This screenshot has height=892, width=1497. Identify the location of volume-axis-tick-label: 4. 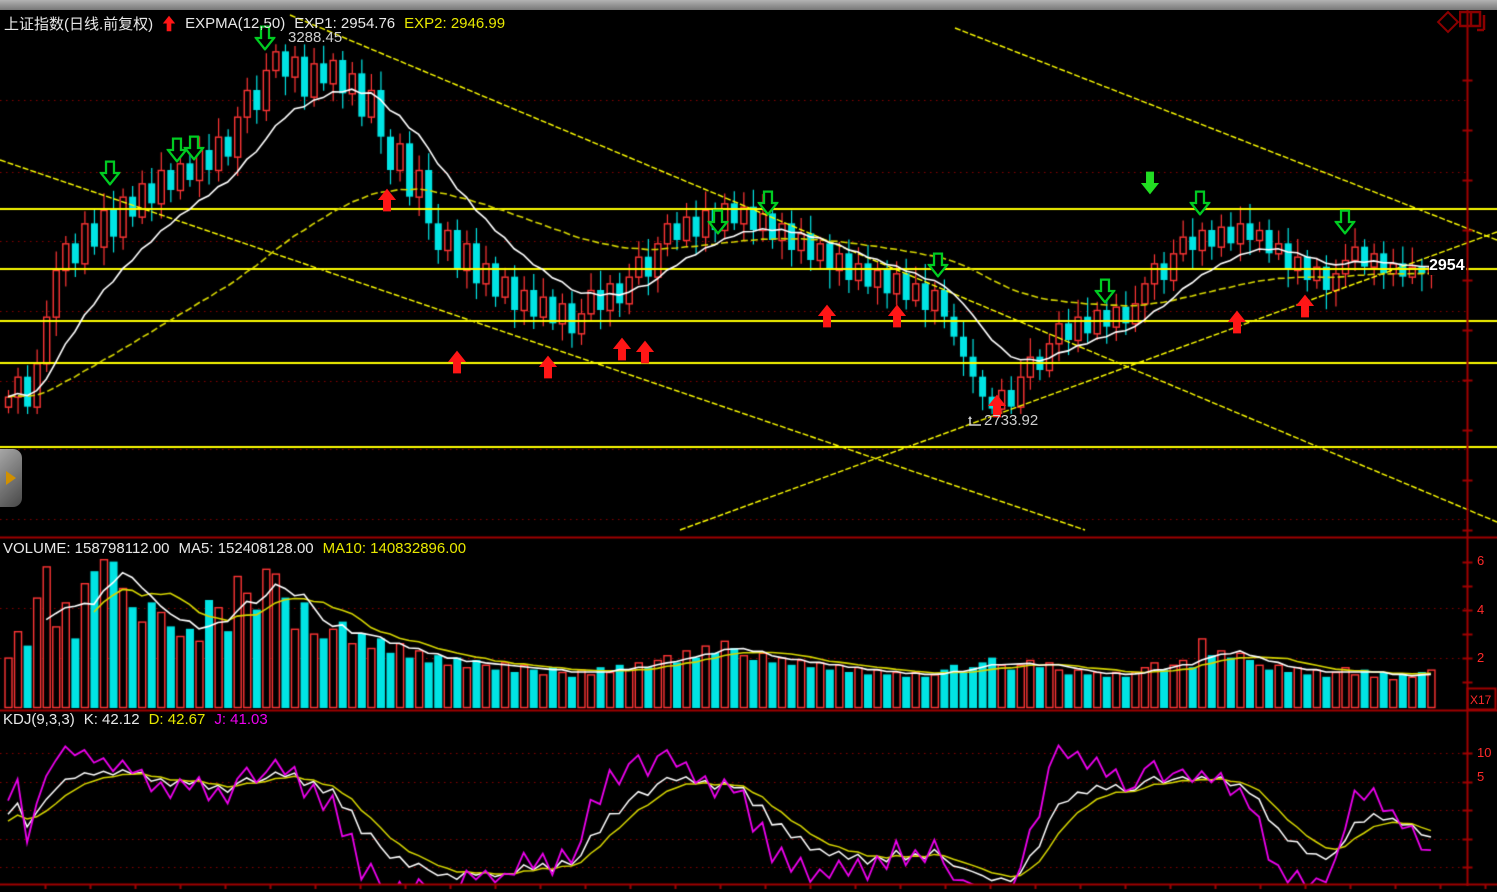
(1481, 609).